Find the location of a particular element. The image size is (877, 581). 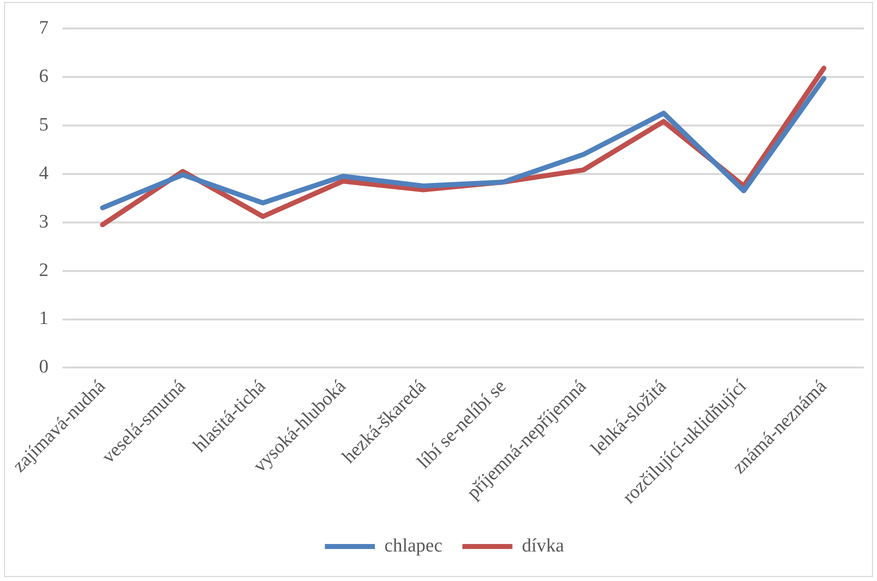

legend-label: chlapec is located at coordinates (413, 545).